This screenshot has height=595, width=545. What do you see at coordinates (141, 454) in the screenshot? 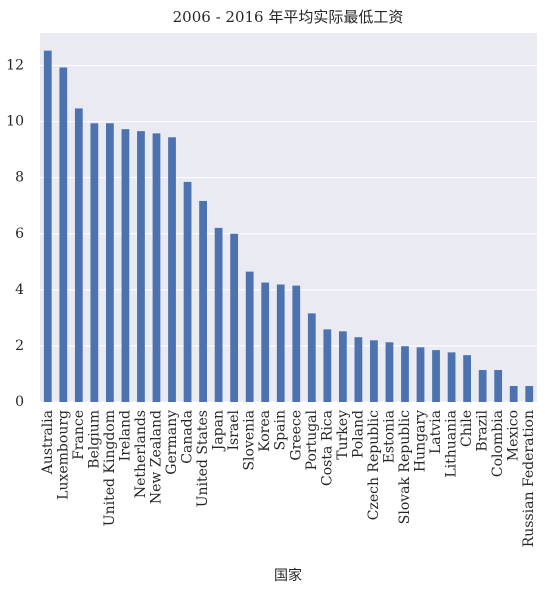
I see `x-tick-label: Netherlands` at bounding box center [141, 454].